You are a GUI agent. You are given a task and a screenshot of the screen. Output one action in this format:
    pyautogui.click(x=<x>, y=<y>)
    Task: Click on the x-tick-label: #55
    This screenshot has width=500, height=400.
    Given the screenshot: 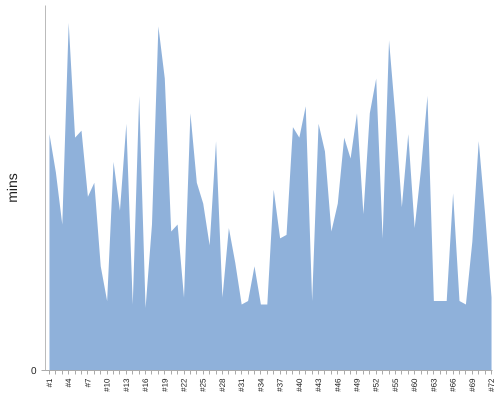 What is the action you would take?
    pyautogui.click(x=395, y=385)
    